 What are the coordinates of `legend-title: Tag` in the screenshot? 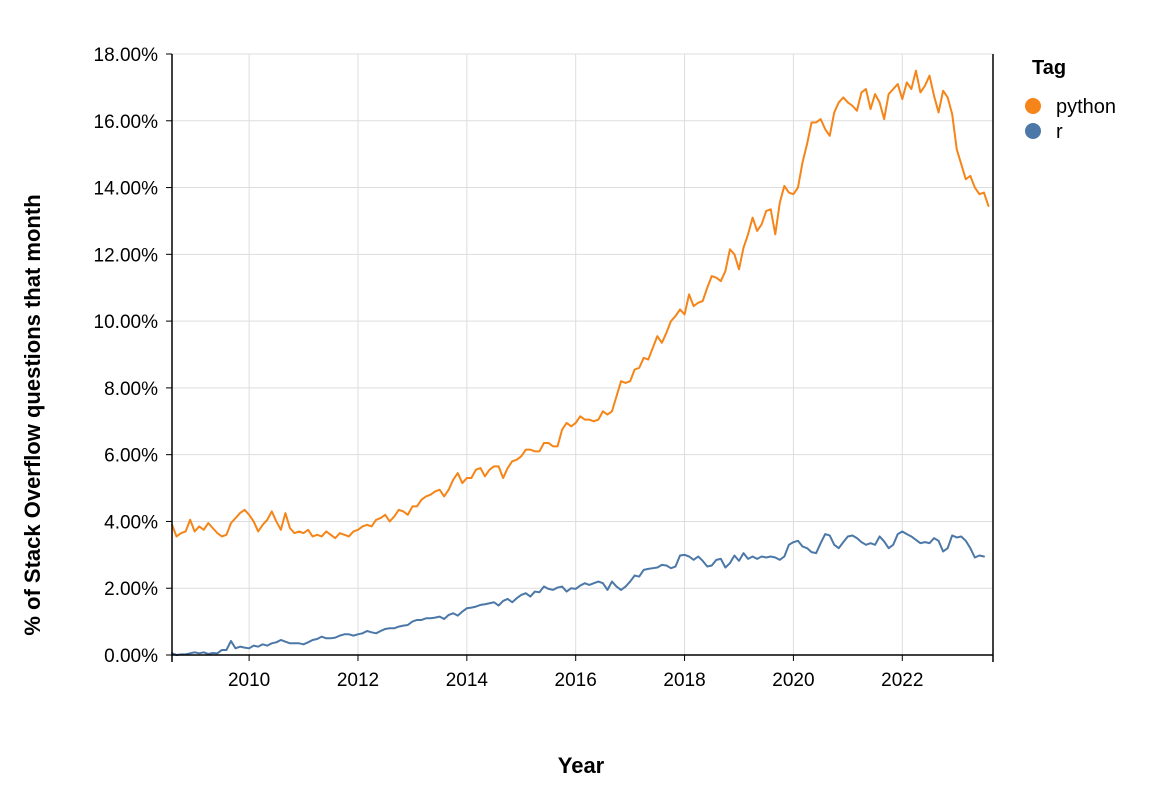 It's located at (1049, 68).